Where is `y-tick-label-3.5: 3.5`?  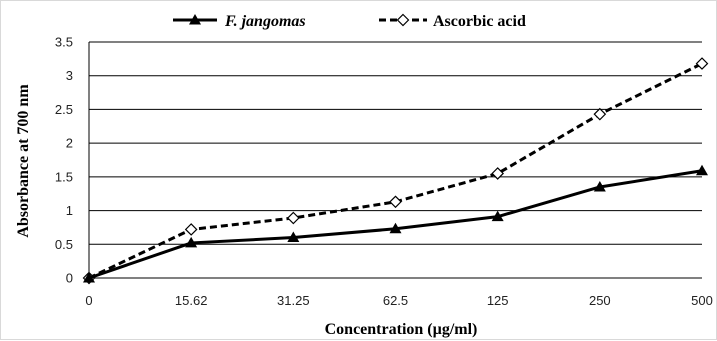 y-tick-label-3.5: 3.5 is located at coordinates (64, 42).